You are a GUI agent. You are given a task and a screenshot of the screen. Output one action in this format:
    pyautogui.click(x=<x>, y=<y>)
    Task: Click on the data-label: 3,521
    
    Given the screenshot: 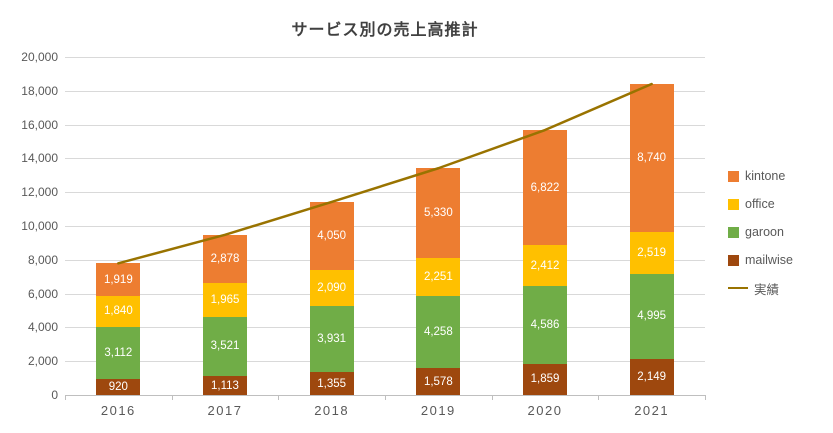 What is the action you would take?
    pyautogui.click(x=225, y=346)
    